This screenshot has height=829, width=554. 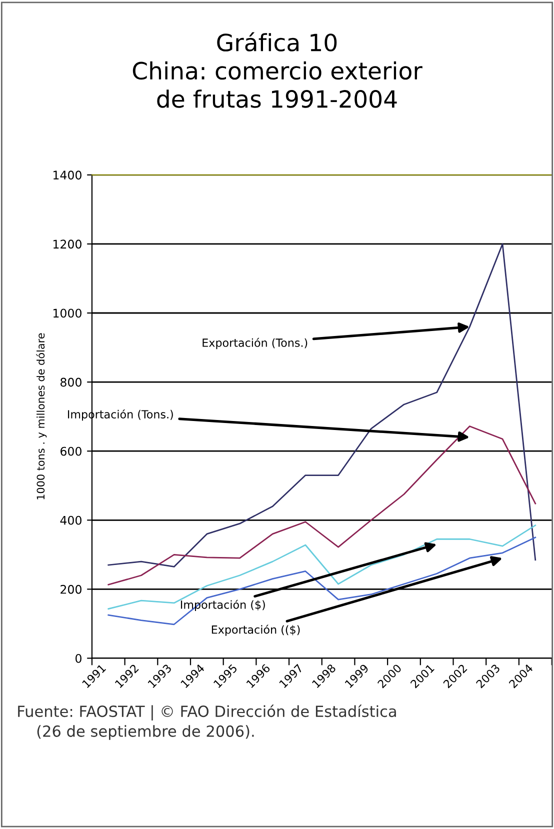 I want to click on y-axis-title: 1000 tons . y millones de dólare, so click(x=41, y=416).